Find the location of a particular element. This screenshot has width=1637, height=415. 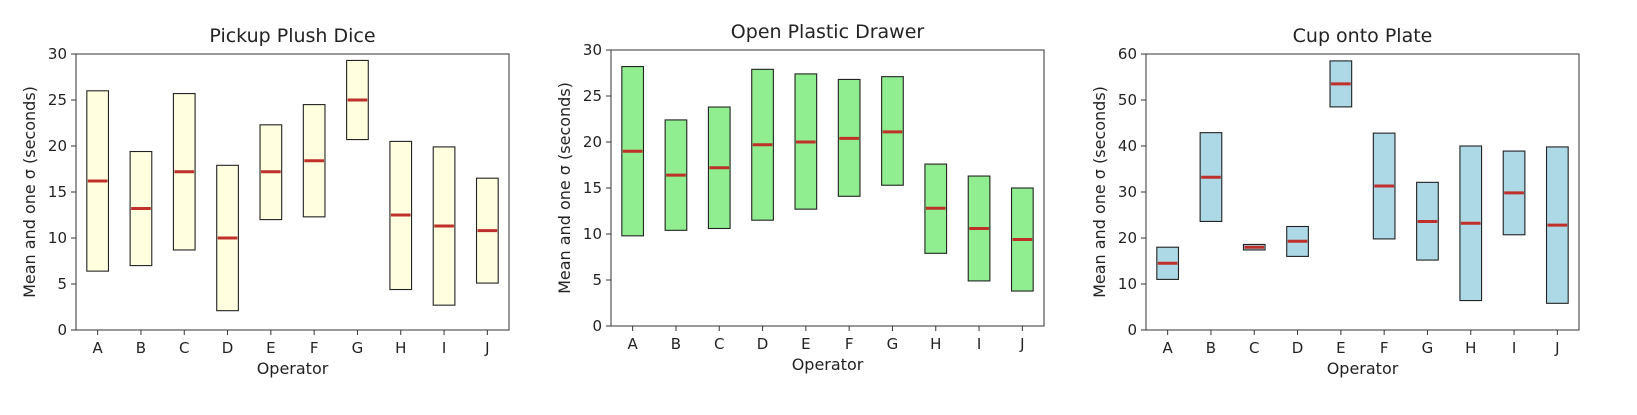

chart-title: Pickup Plush Dice is located at coordinates (292, 36).